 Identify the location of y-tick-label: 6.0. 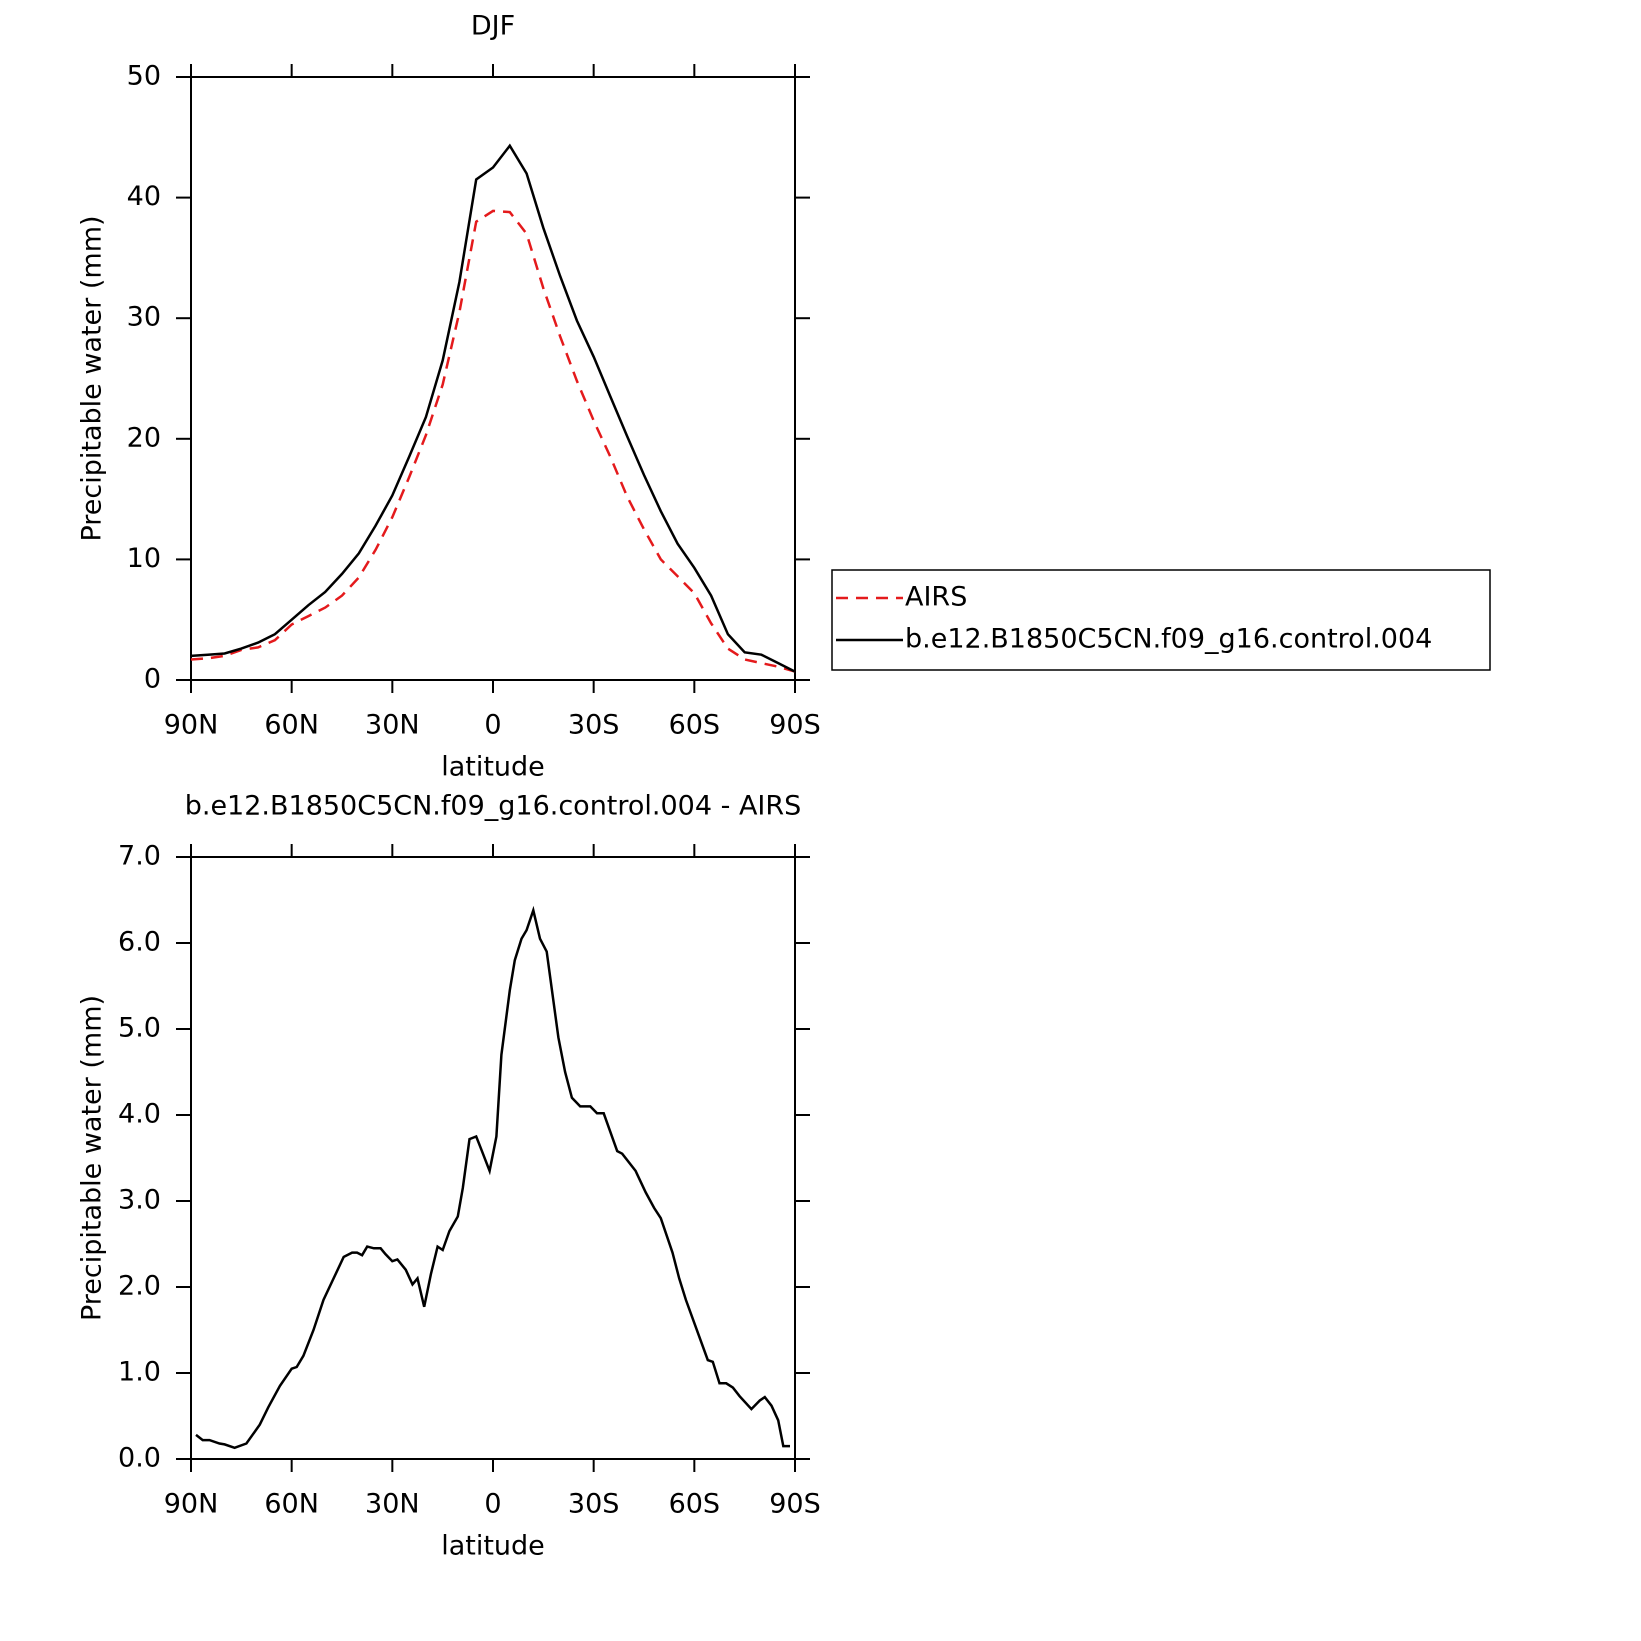
(139, 942).